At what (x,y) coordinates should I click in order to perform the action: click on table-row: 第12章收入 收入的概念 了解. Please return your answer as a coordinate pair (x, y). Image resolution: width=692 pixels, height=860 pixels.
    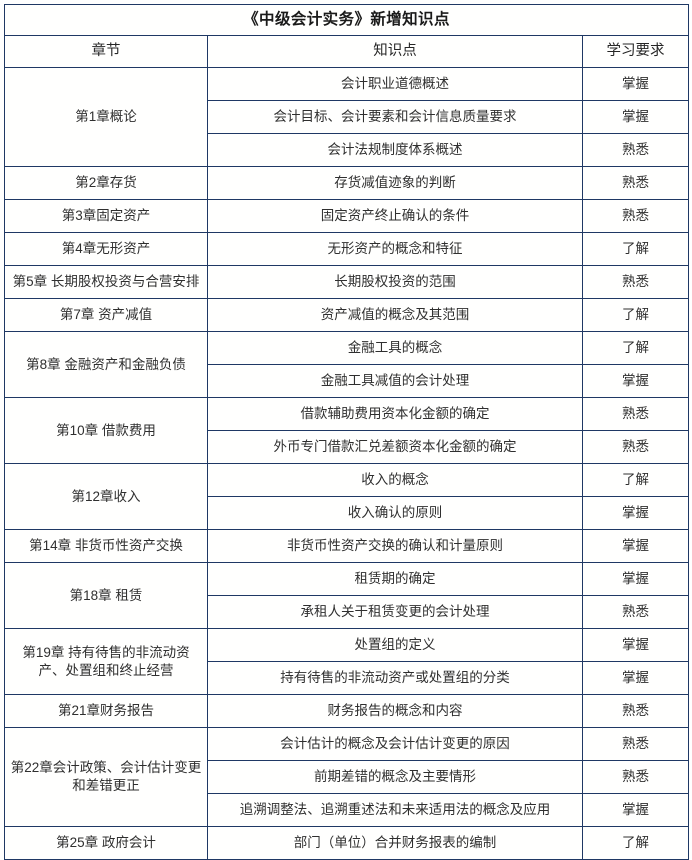
    Looking at the image, I should click on (347, 496).